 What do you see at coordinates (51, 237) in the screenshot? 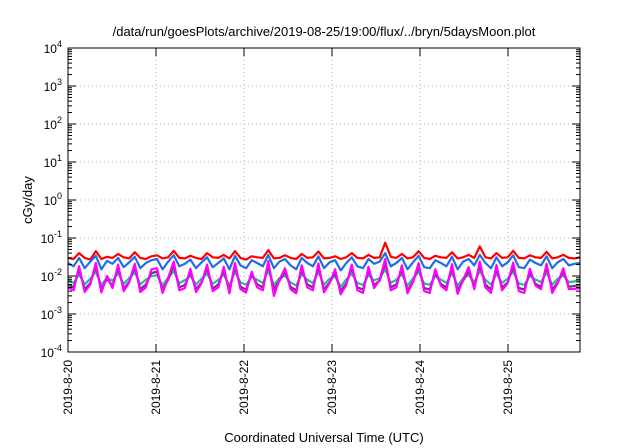
I see `y-tick-label: 10⁻¹` at bounding box center [51, 237].